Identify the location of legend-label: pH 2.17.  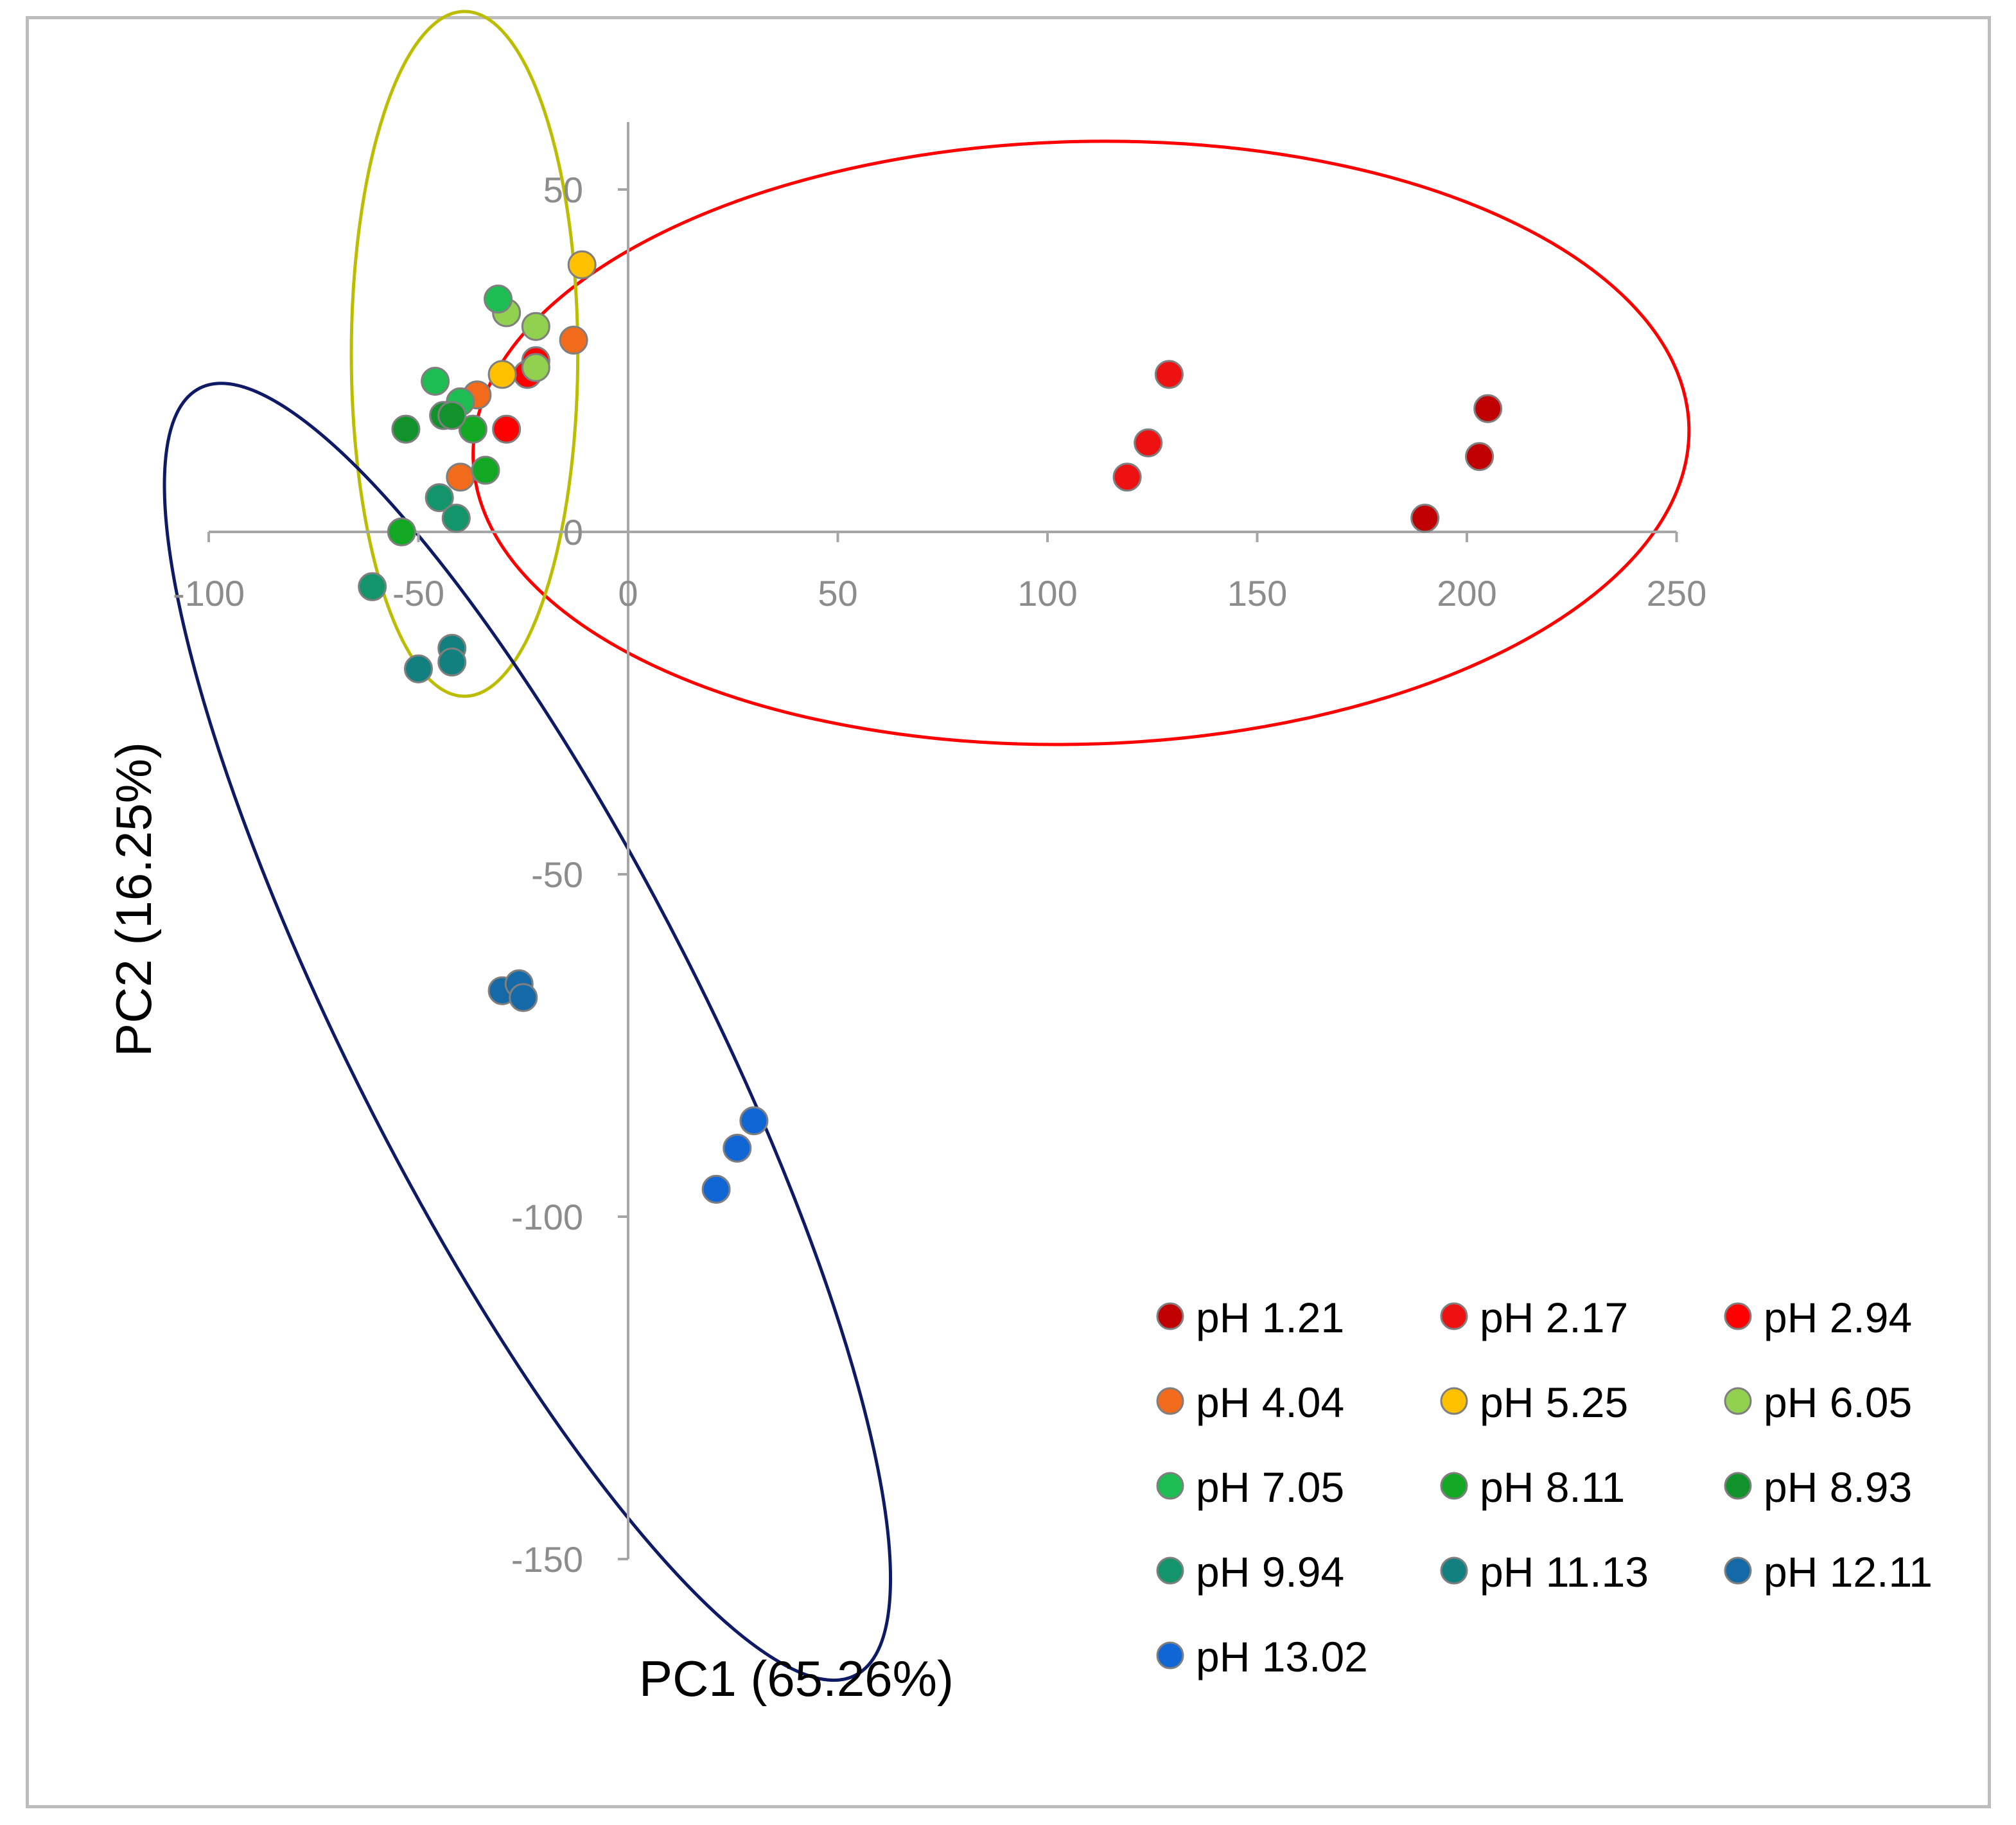
(1554, 1317).